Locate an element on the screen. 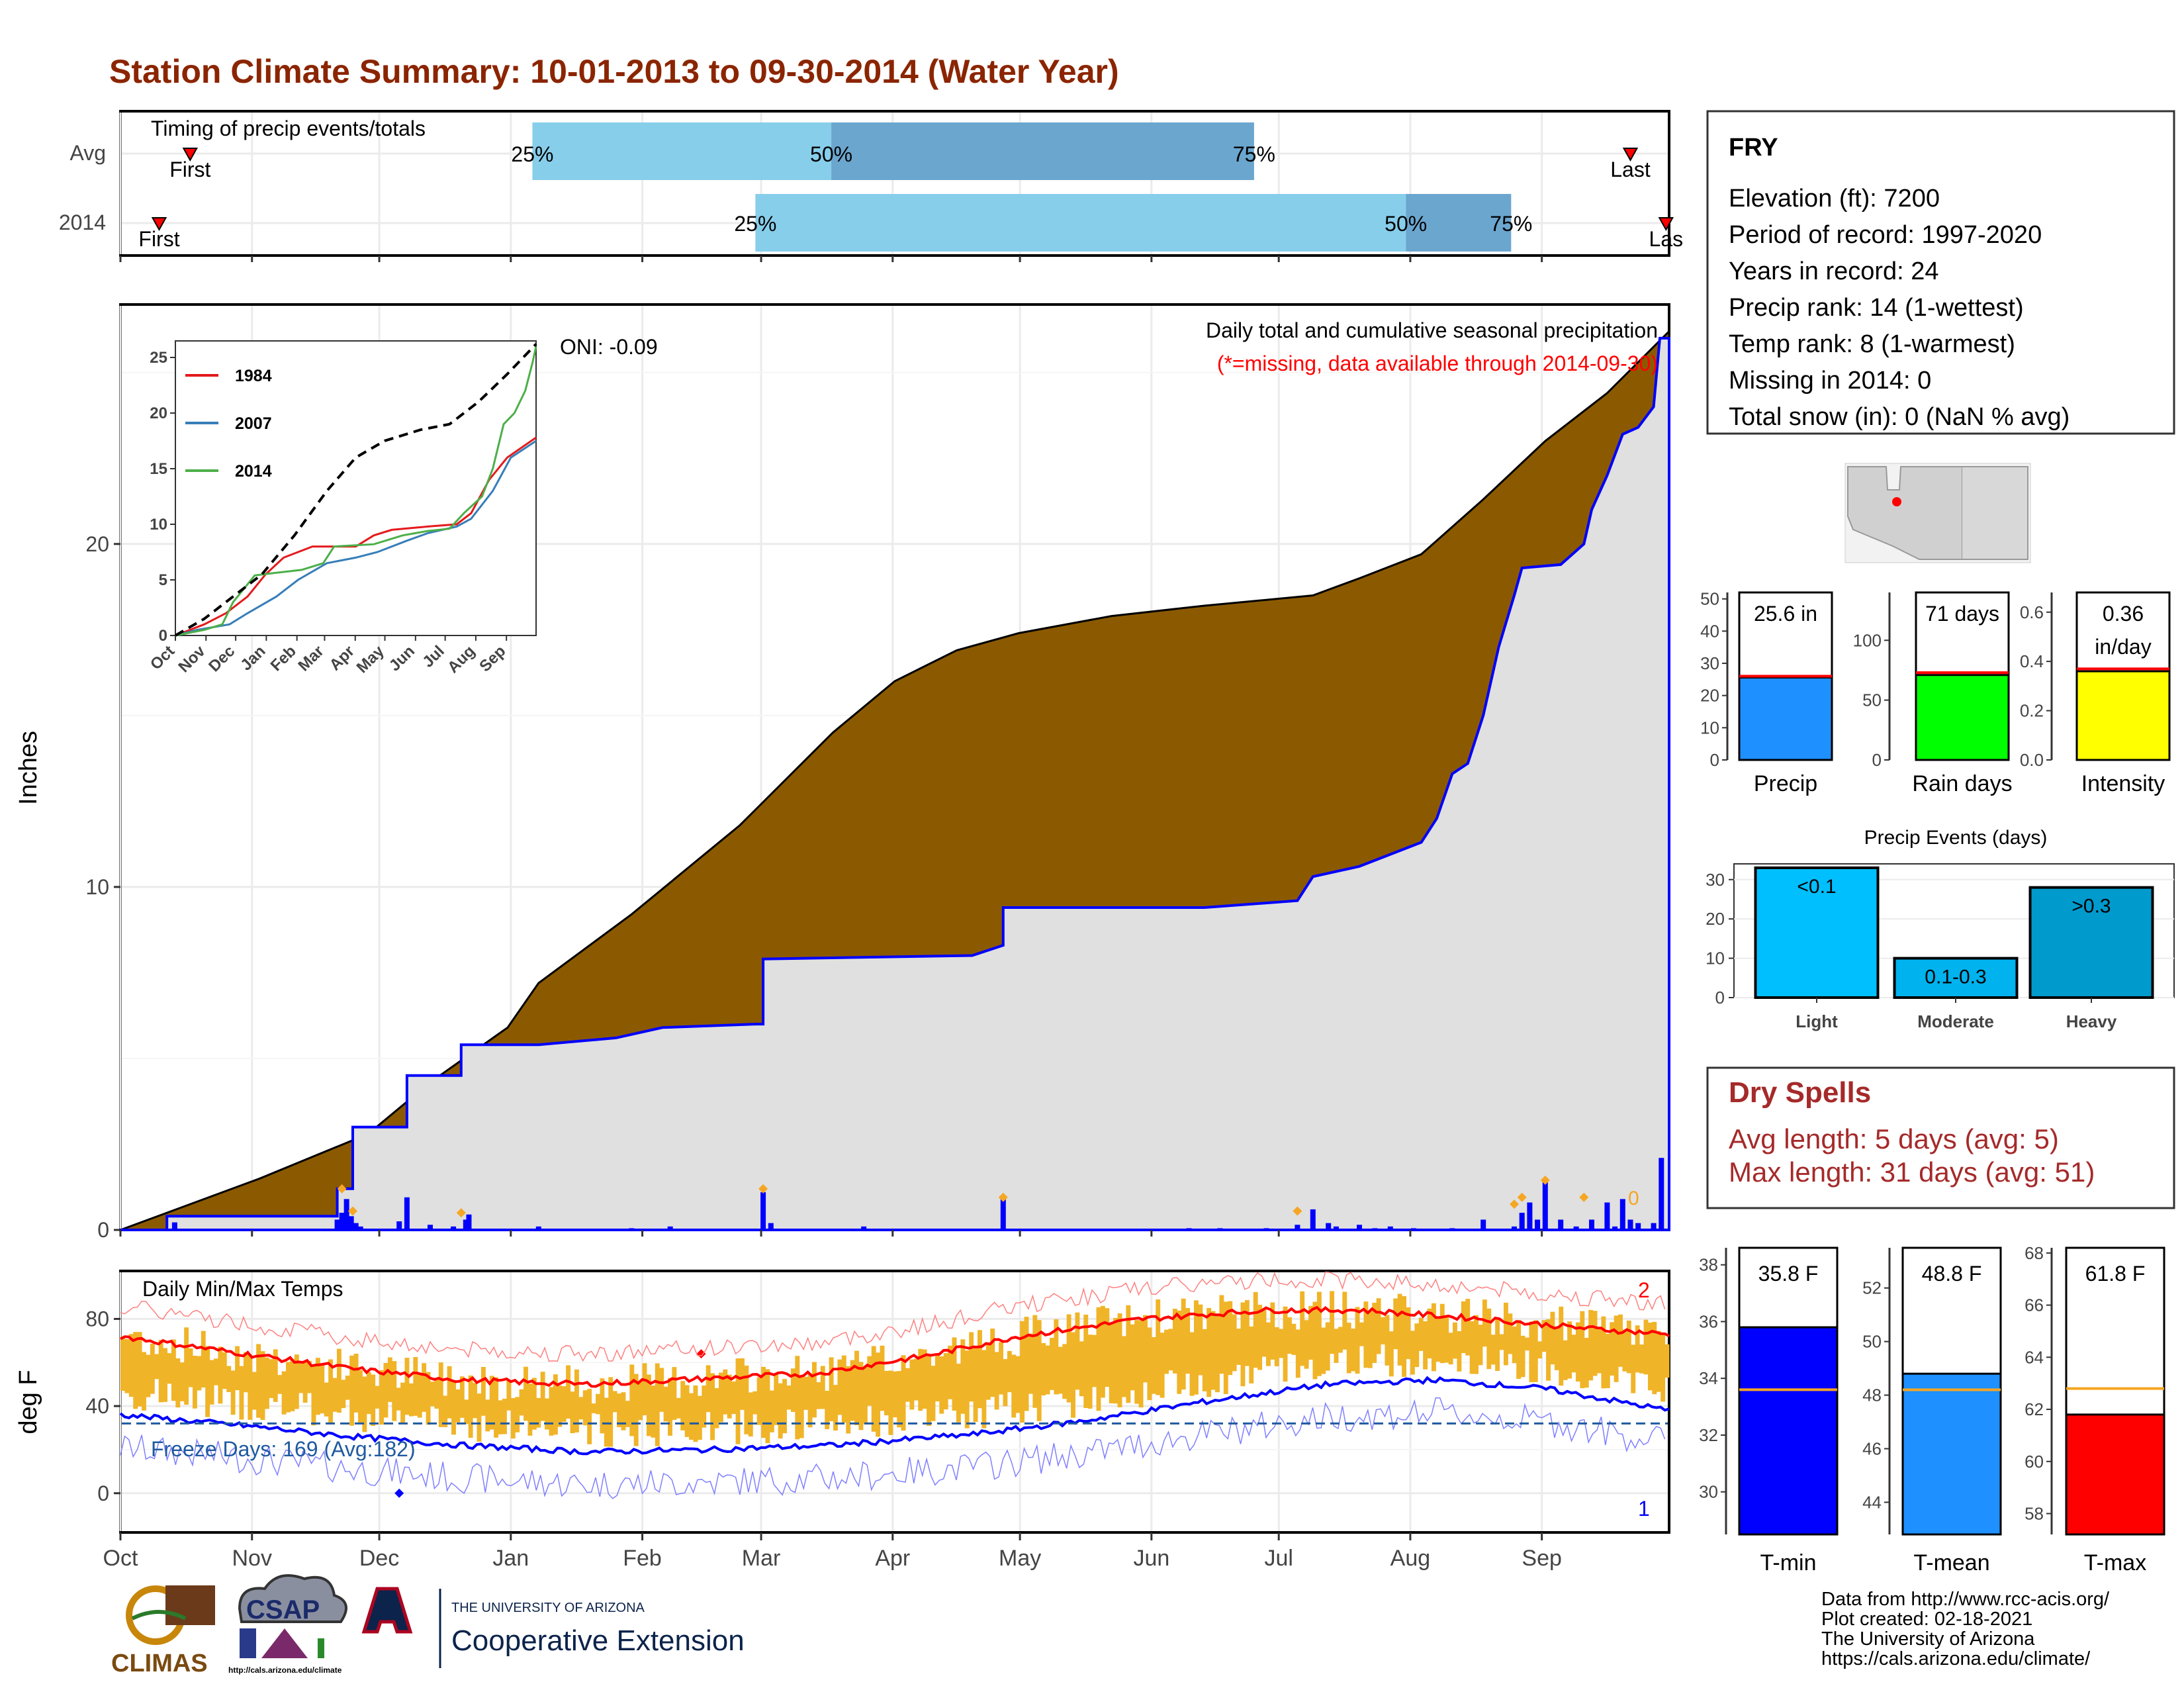 This screenshot has width=2184, height=1688. credit-line-3: The University of Arizona is located at coordinates (1928, 1639).